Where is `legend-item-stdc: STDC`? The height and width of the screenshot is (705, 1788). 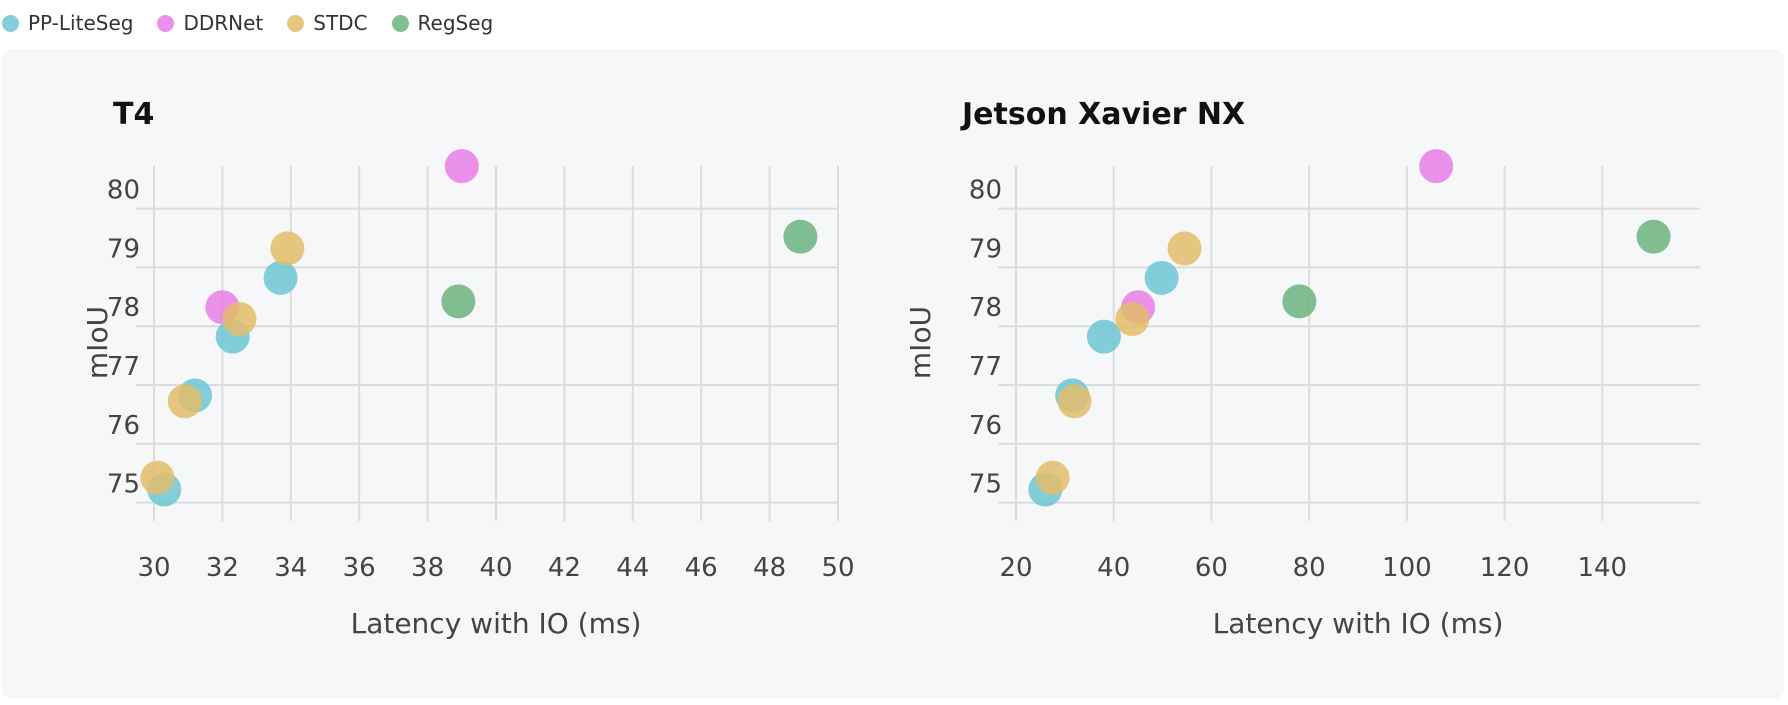
legend-item-stdc: STDC is located at coordinates (326, 23).